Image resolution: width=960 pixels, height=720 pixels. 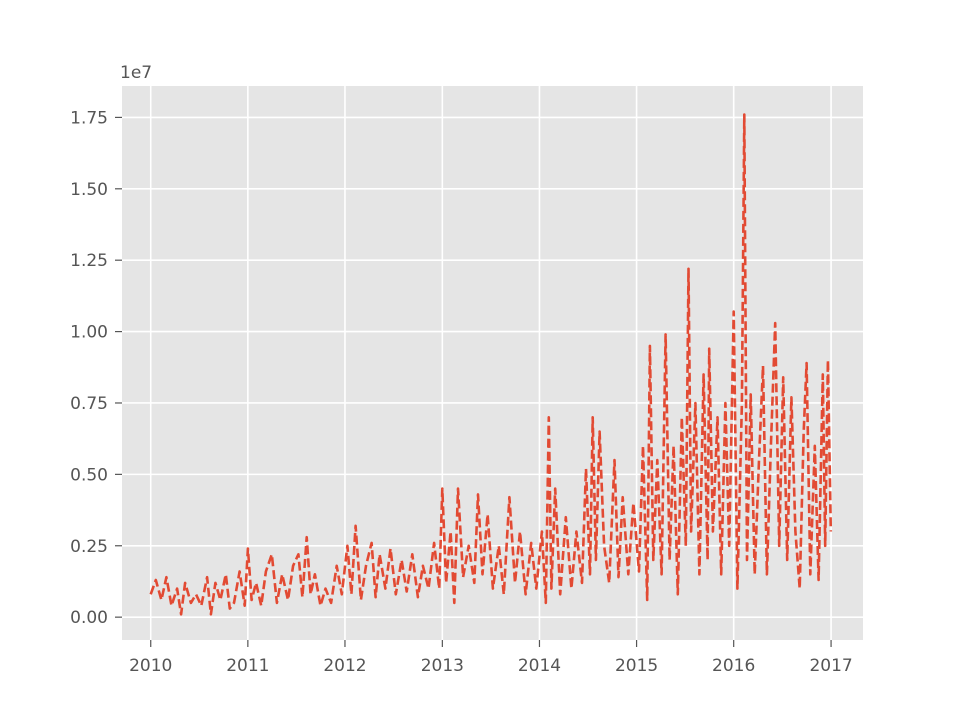 I want to click on x-tick-label: 2014, so click(x=539, y=666).